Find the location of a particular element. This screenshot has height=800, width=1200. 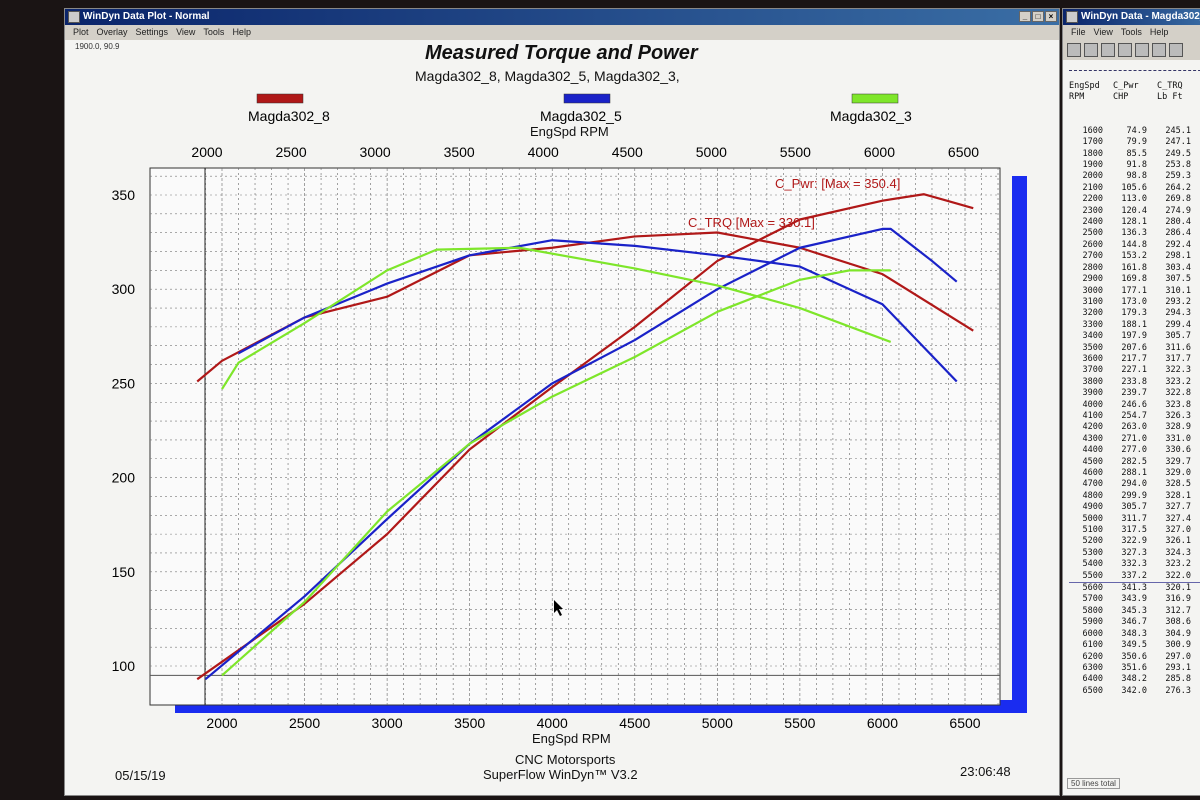

table-cell: 5600 is located at coordinates (1092, 588).